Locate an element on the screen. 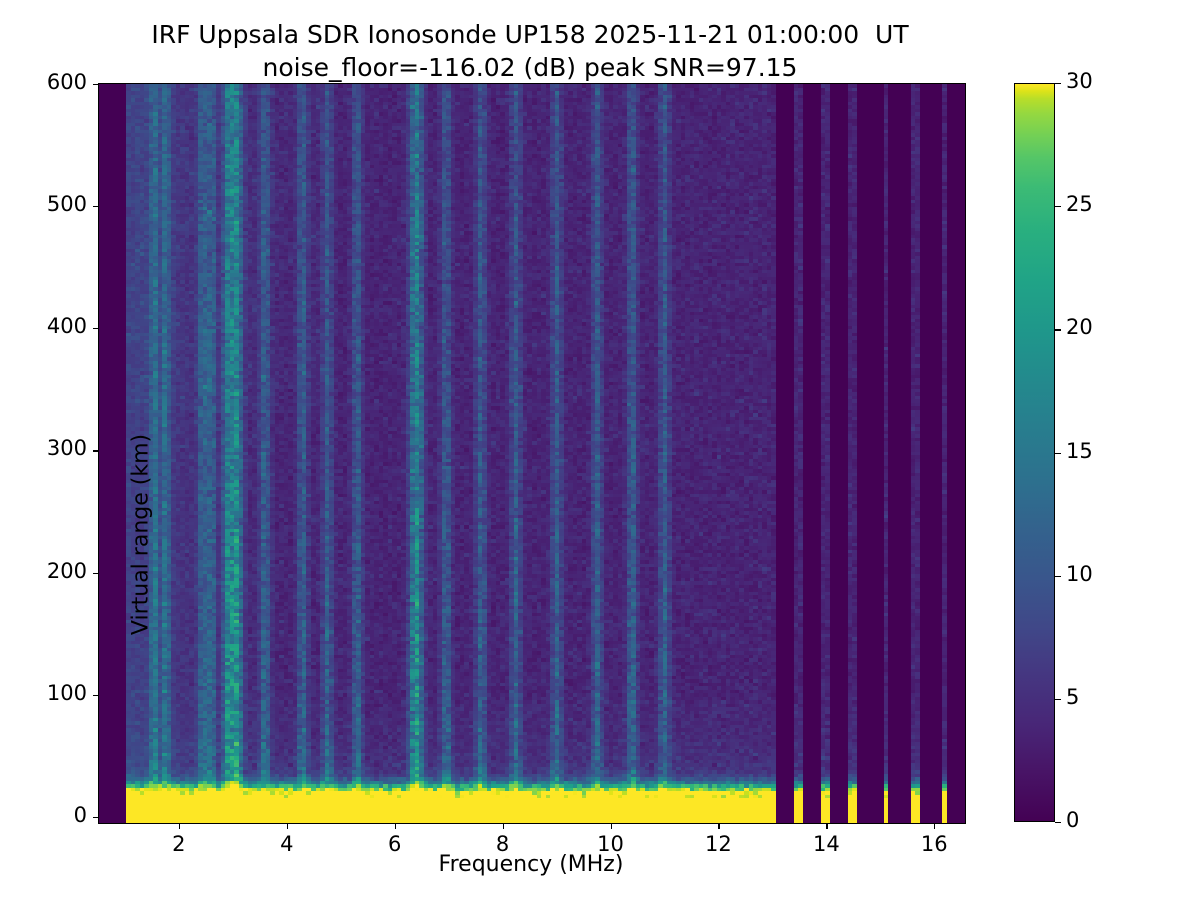 This screenshot has height=900, width=1200. x-tick-label: 12 is located at coordinates (718, 844).